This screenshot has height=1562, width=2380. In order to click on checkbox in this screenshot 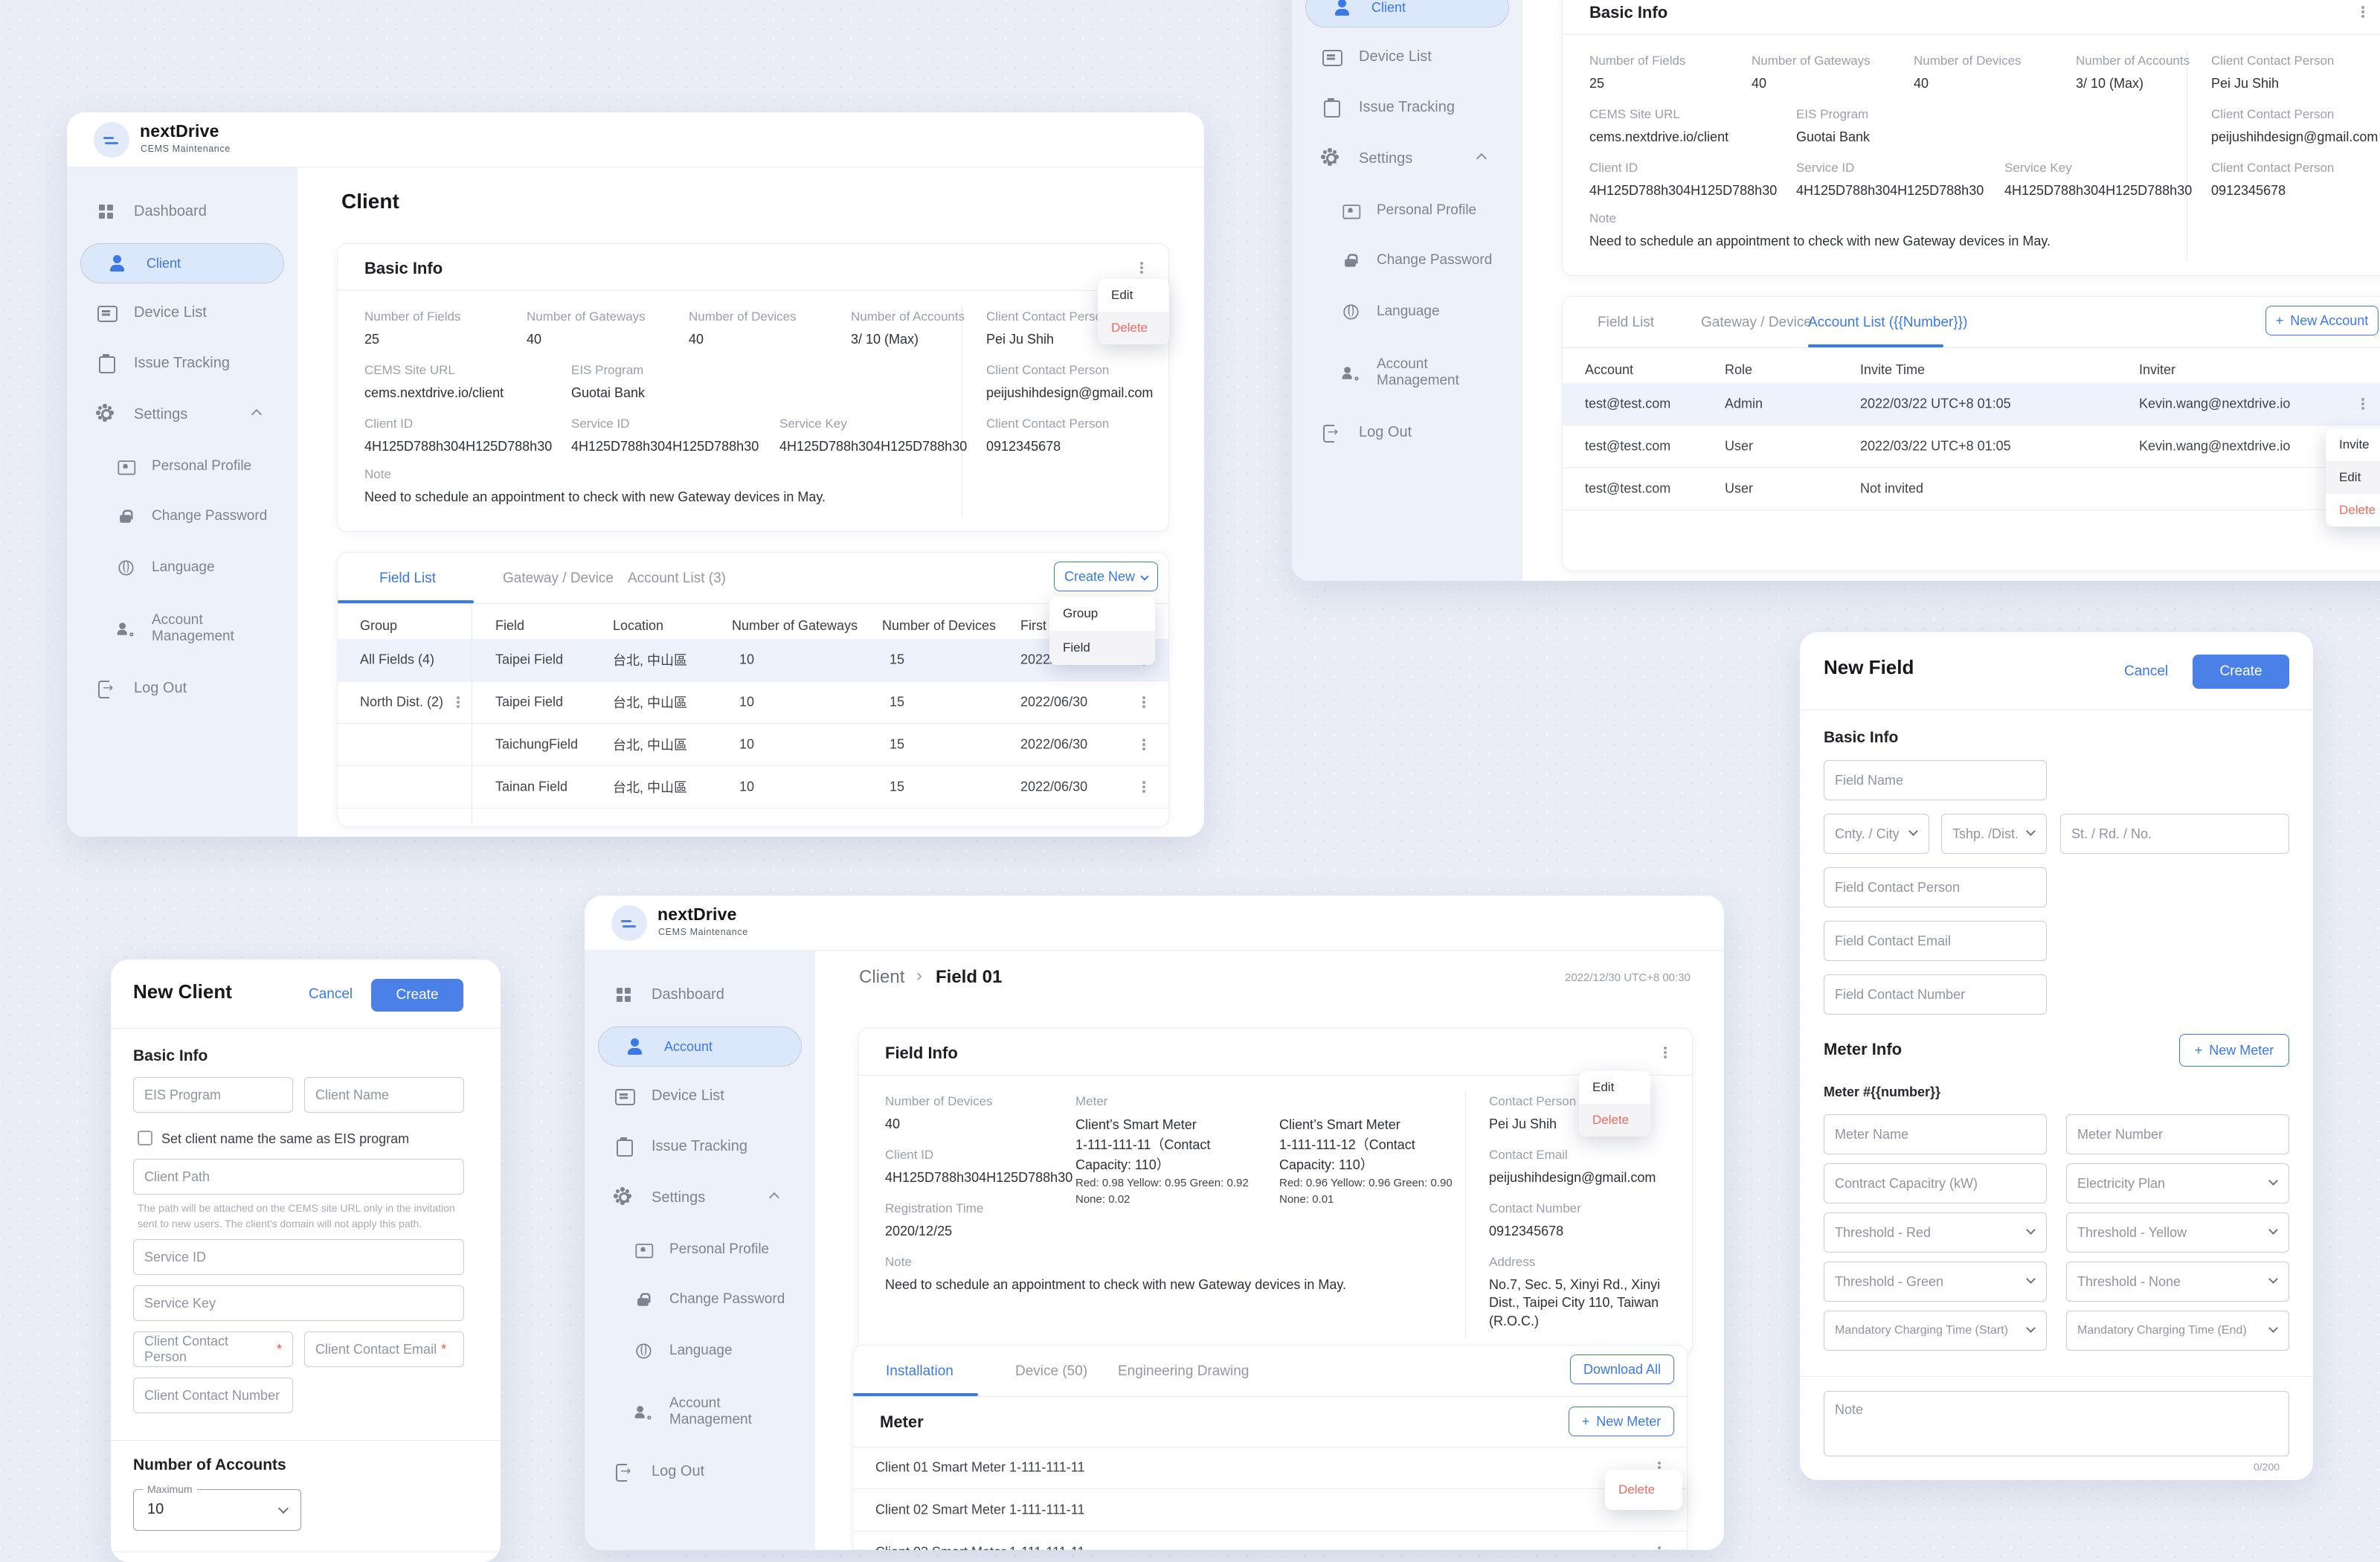, I will do `click(145, 1138)`.